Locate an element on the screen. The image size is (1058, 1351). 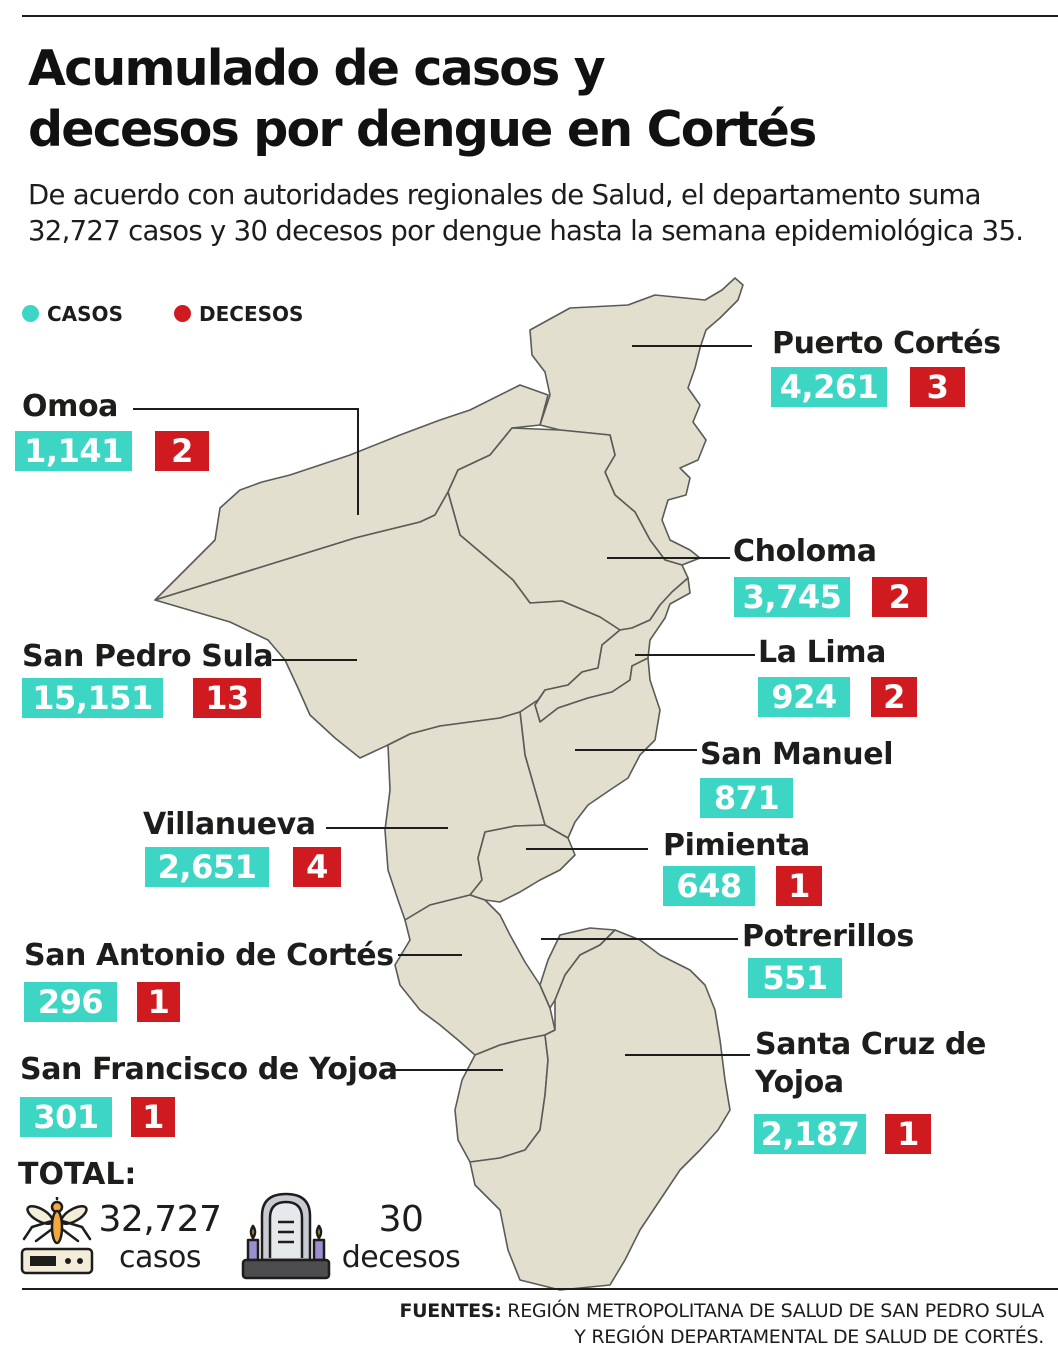
leader-omoa is located at coordinates (246, 461).